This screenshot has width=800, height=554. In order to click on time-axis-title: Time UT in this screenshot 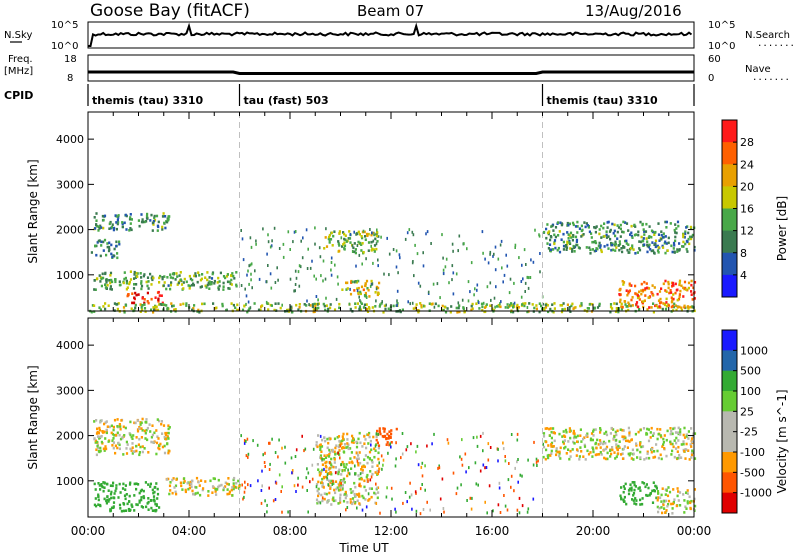, I will do `click(363, 547)`.